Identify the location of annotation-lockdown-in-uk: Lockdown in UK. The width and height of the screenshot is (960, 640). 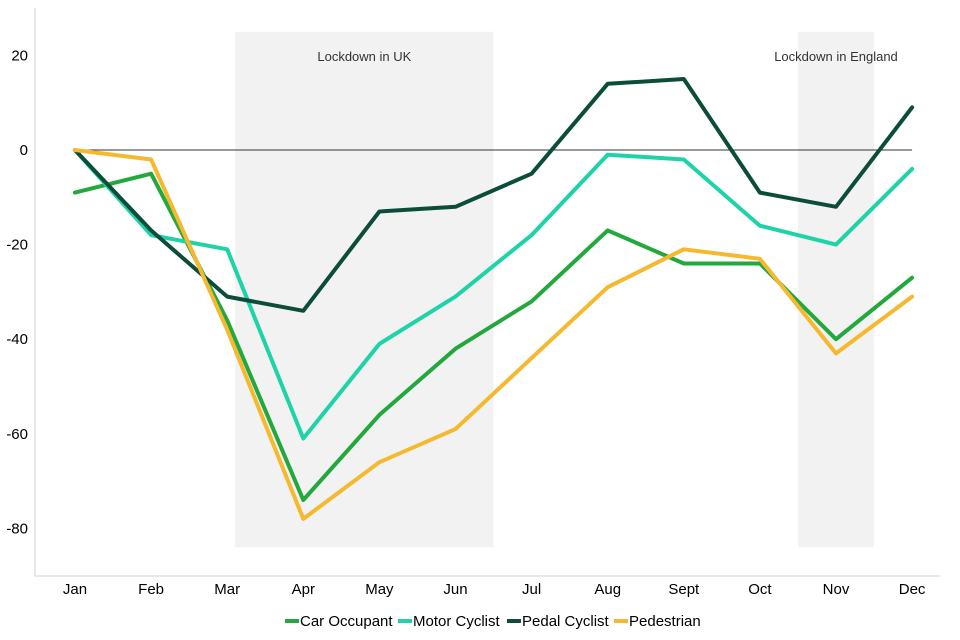
(364, 56).